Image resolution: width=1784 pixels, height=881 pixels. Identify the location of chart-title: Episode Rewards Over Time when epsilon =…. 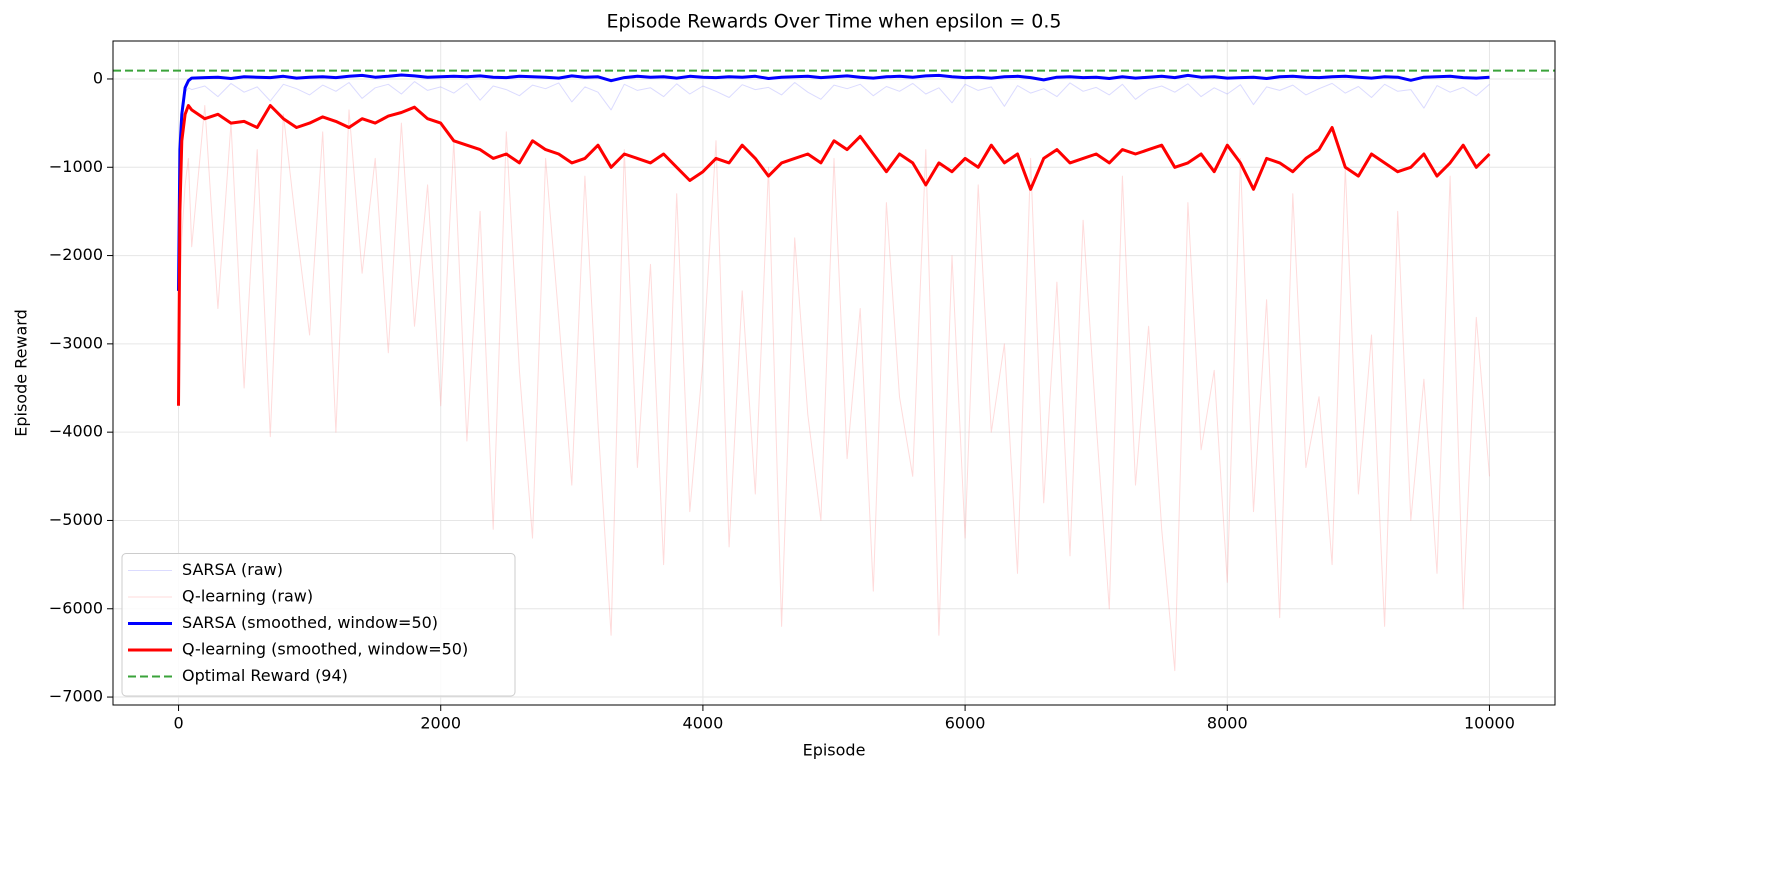
(833, 22).